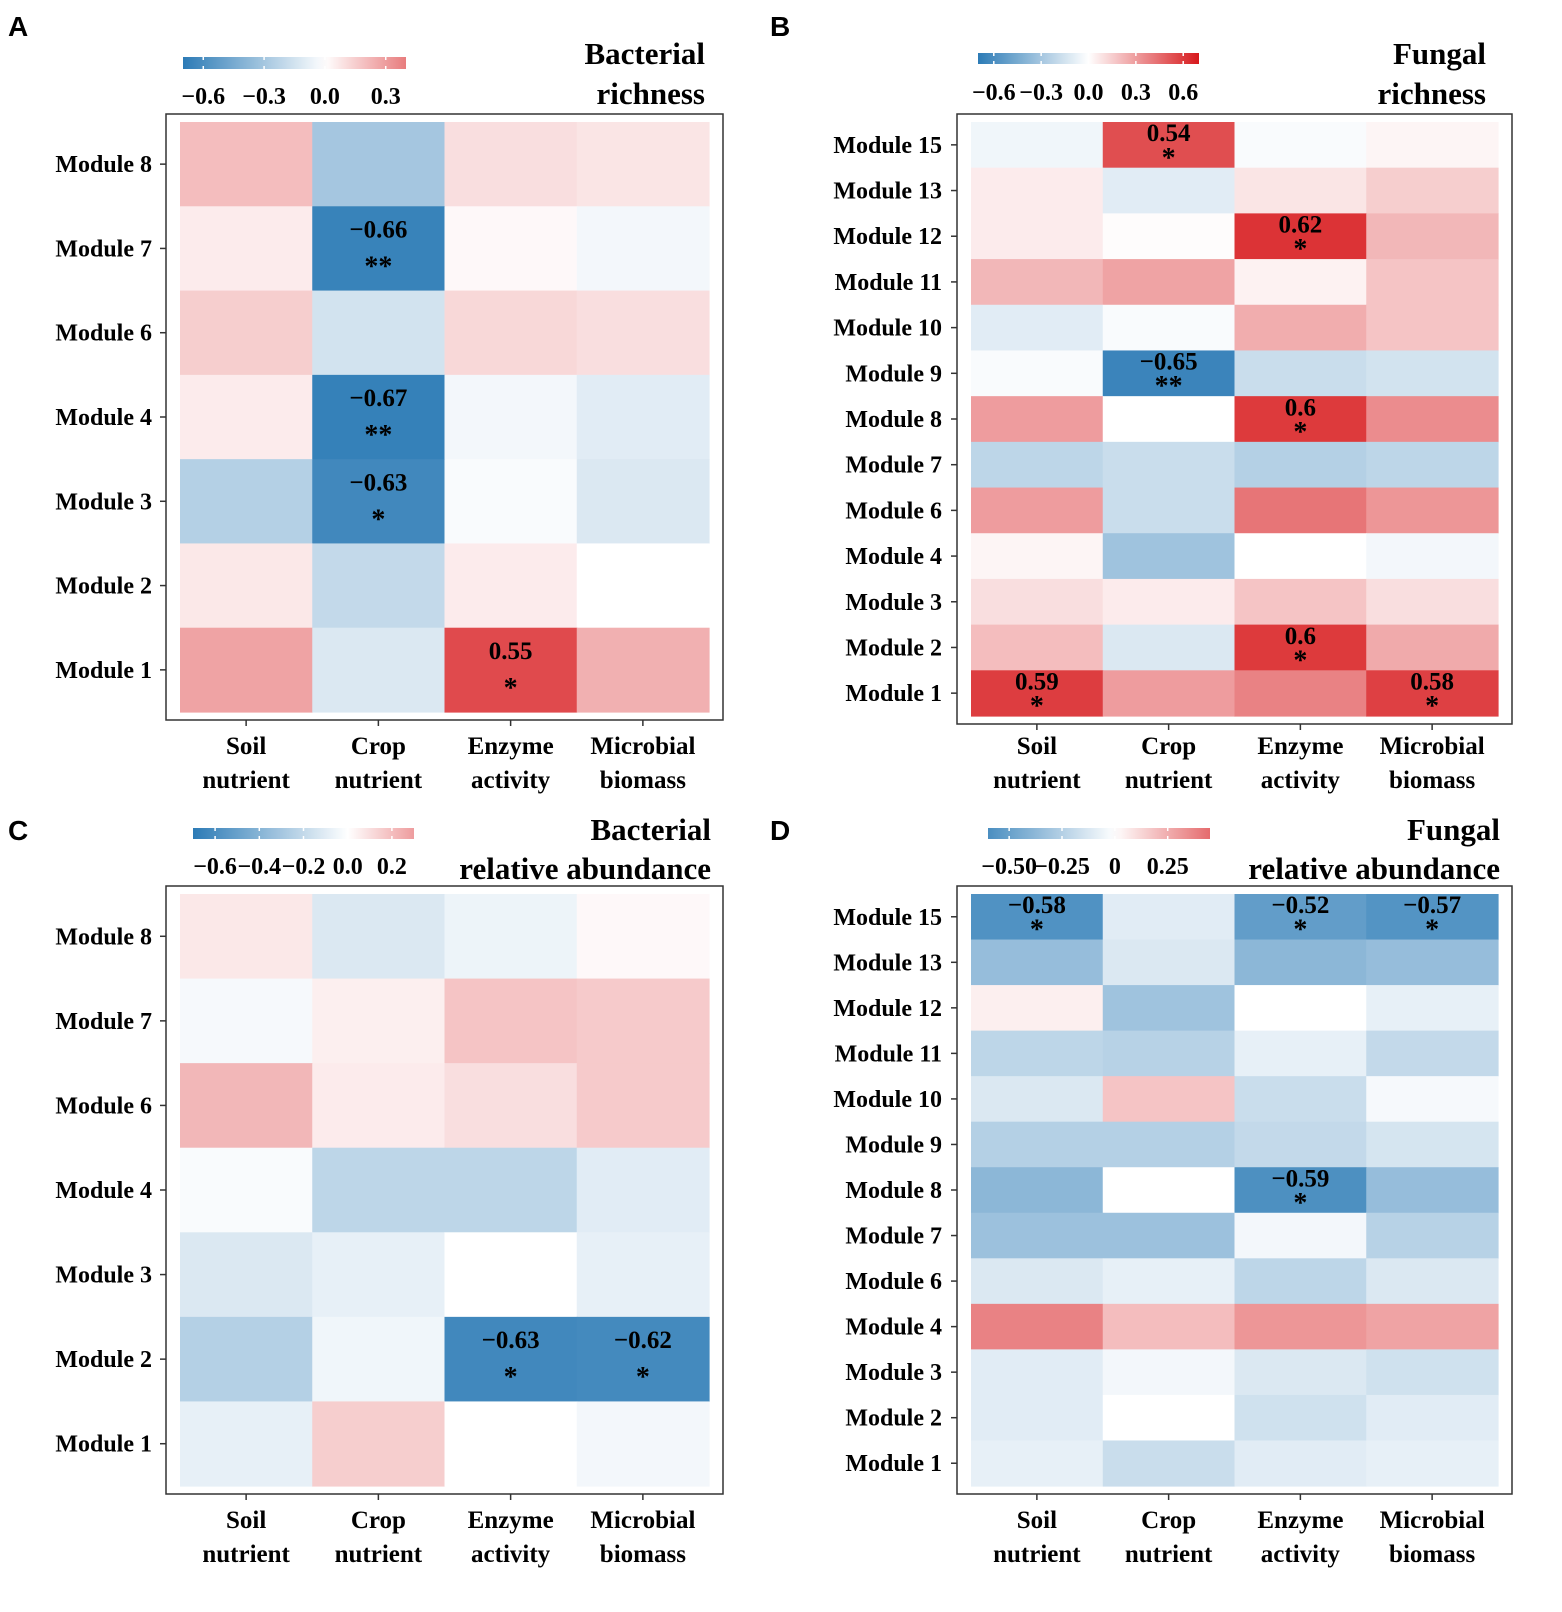  Describe the element at coordinates (893, 557) in the screenshot. I see `row-label: Module 4` at that location.